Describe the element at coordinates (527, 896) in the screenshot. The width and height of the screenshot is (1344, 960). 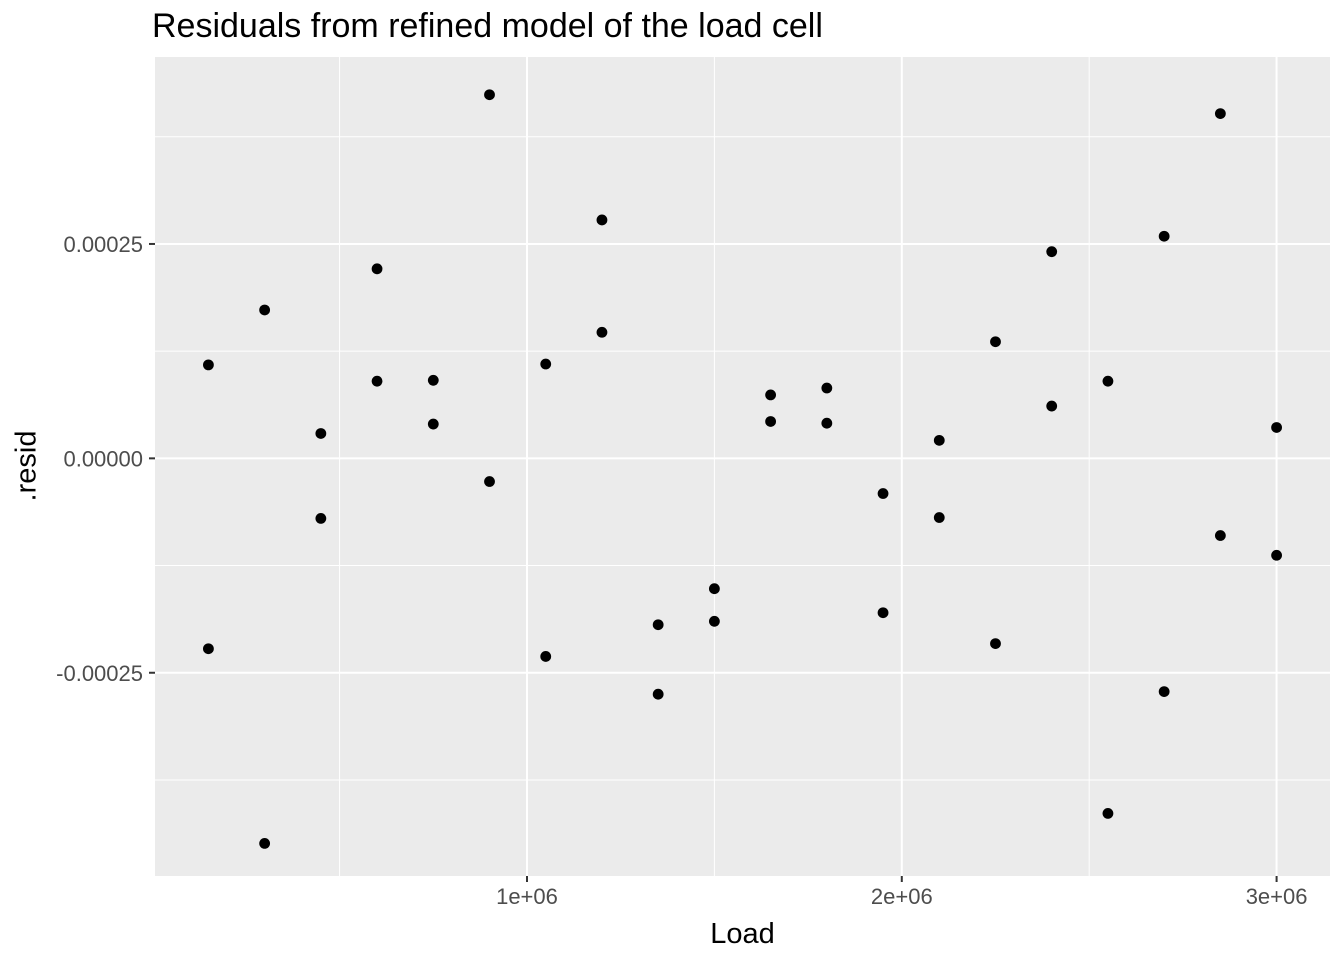
I see `x-tick-label: 1e+06` at that location.